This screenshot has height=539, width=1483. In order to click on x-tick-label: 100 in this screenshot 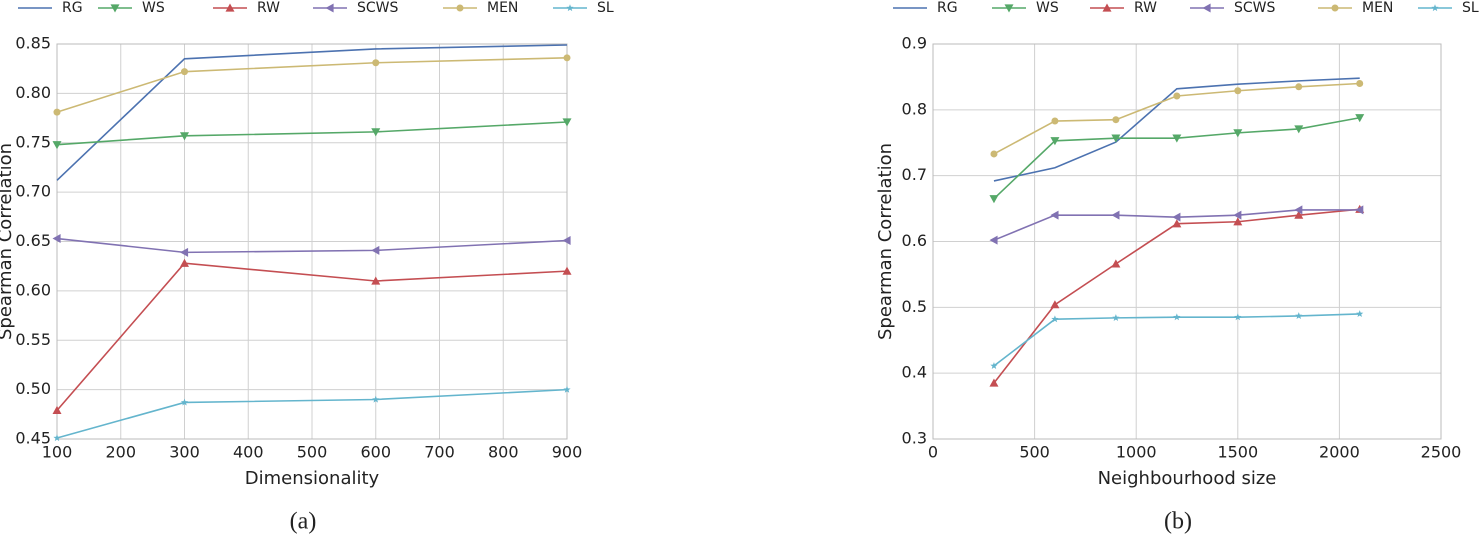, I will do `click(57, 452)`.